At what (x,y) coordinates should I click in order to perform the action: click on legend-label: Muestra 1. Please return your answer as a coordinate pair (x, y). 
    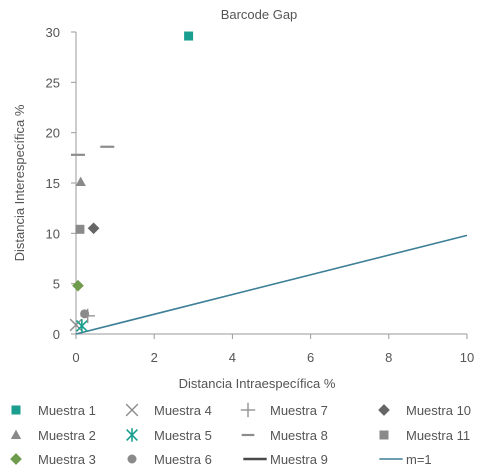
    Looking at the image, I should click on (67, 410).